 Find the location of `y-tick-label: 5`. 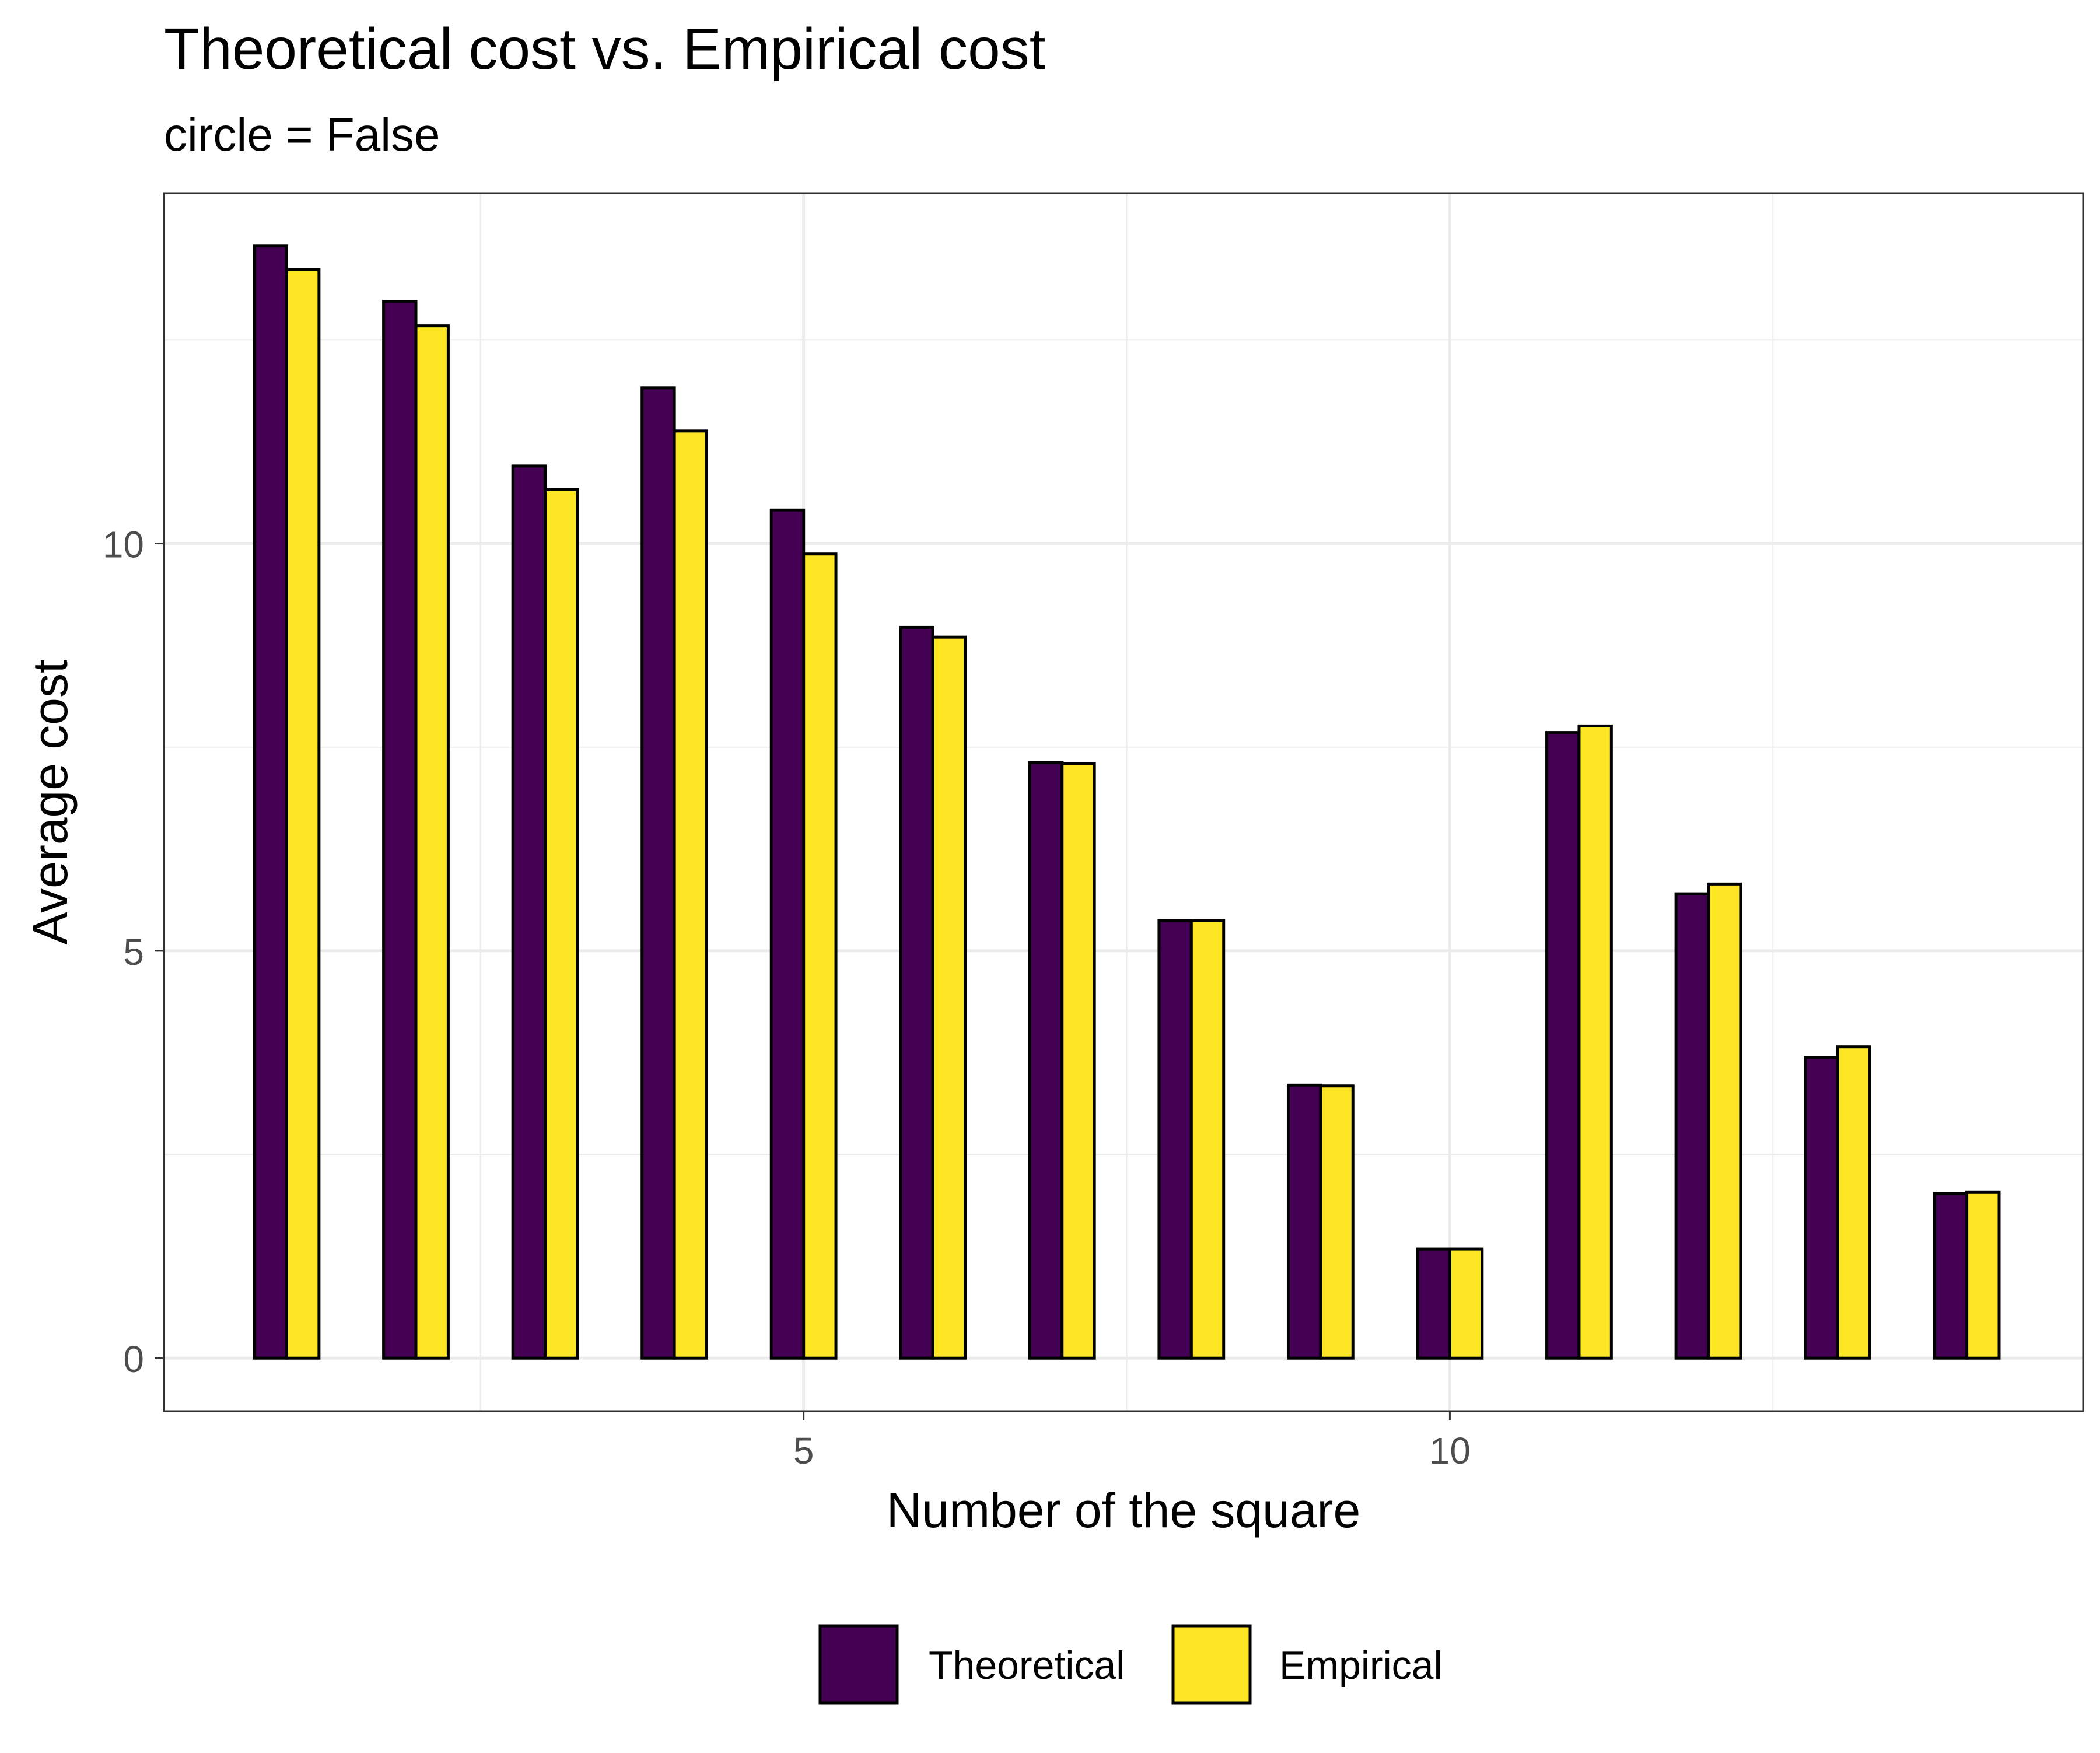

y-tick-label: 5 is located at coordinates (133, 952).